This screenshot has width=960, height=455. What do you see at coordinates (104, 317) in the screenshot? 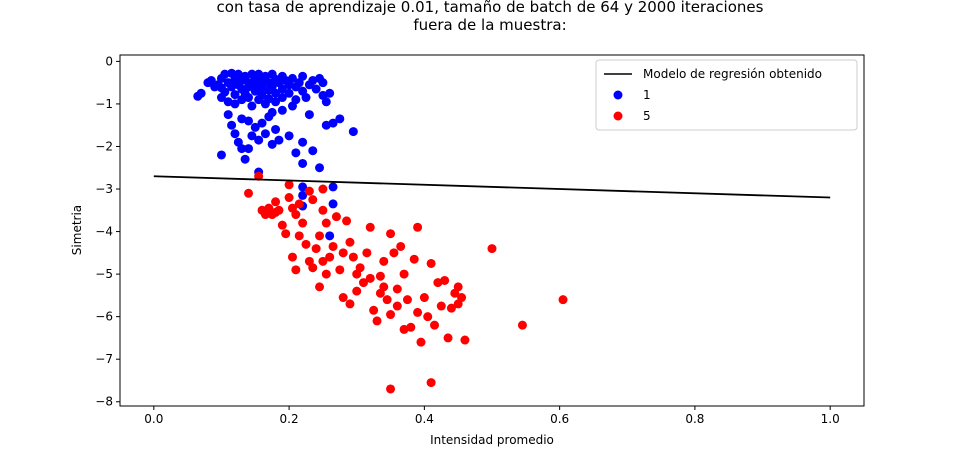
I see `y-tick-label: −6` at bounding box center [104, 317].